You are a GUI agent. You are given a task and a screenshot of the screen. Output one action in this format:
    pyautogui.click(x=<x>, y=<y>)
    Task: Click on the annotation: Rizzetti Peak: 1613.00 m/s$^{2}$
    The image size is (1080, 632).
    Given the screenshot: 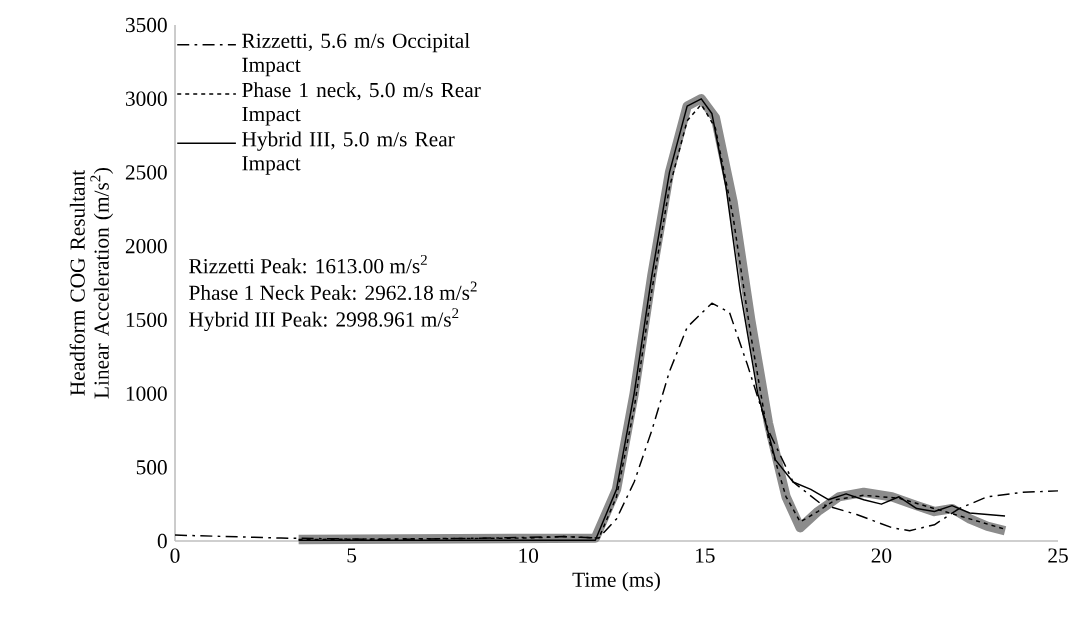 What is the action you would take?
    pyautogui.click(x=308, y=264)
    